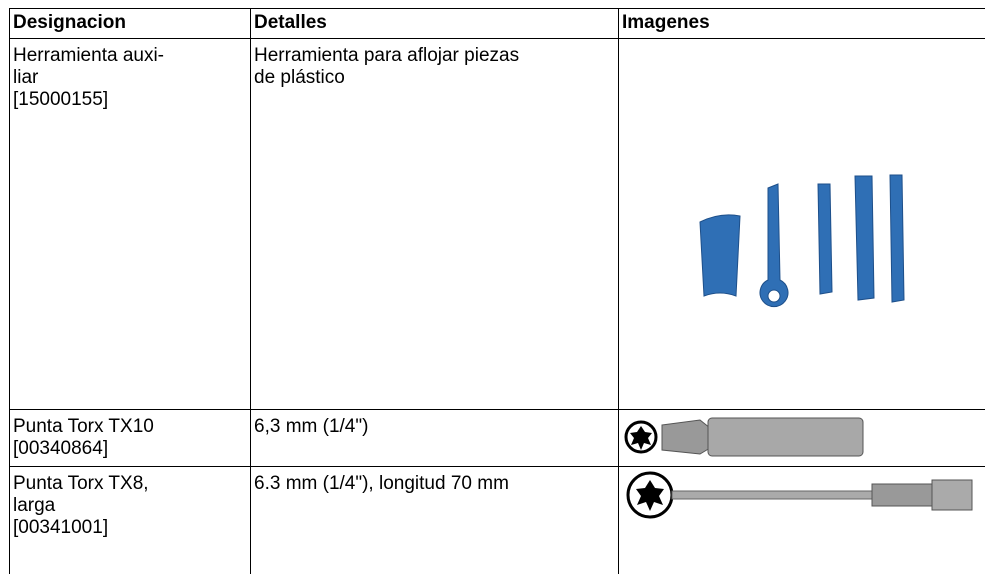 The width and height of the screenshot is (985, 574). Describe the element at coordinates (69, 22) in the screenshot. I see `header-cell: Designacion` at that location.